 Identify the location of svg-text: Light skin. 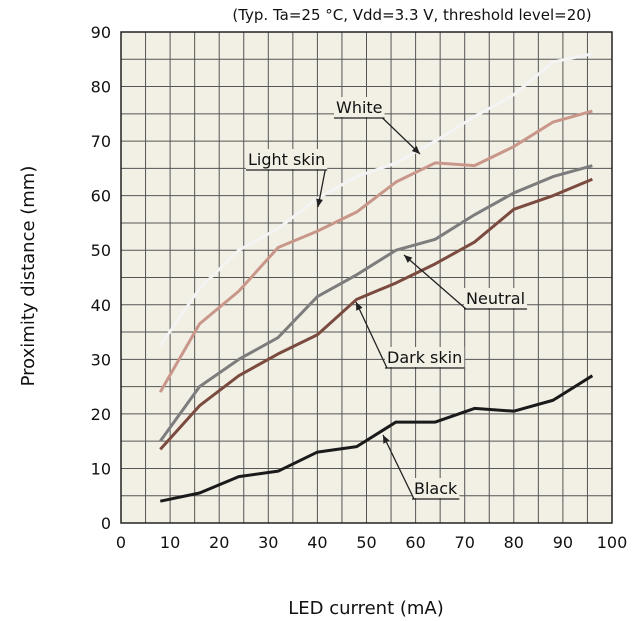
(286, 159).